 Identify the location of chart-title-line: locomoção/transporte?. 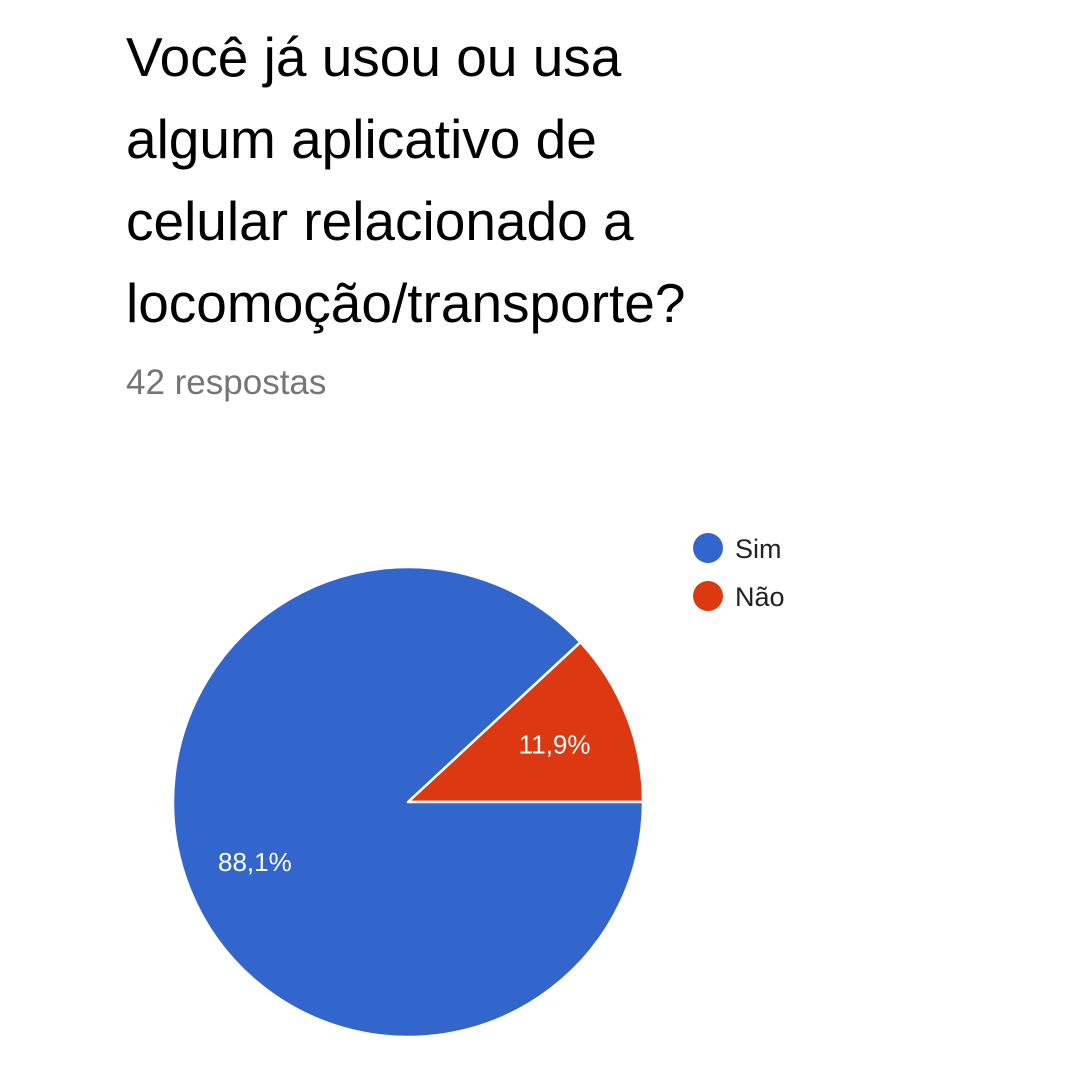
(406, 303).